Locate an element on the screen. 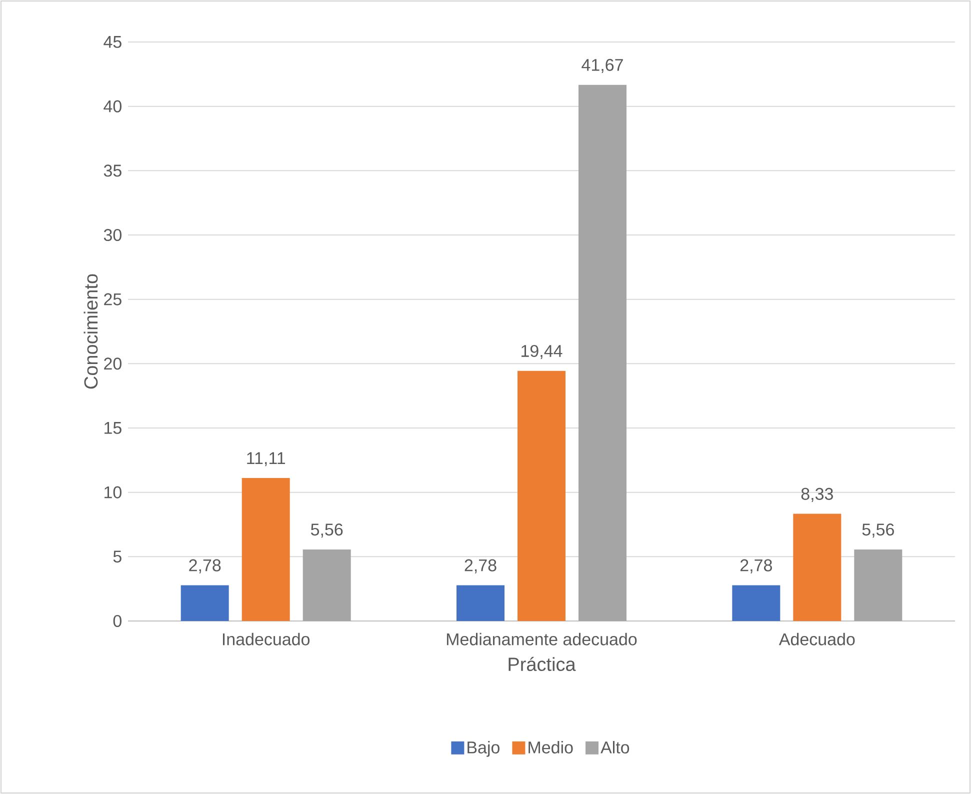 The width and height of the screenshot is (971, 794). legend-label: Medio is located at coordinates (550, 747).